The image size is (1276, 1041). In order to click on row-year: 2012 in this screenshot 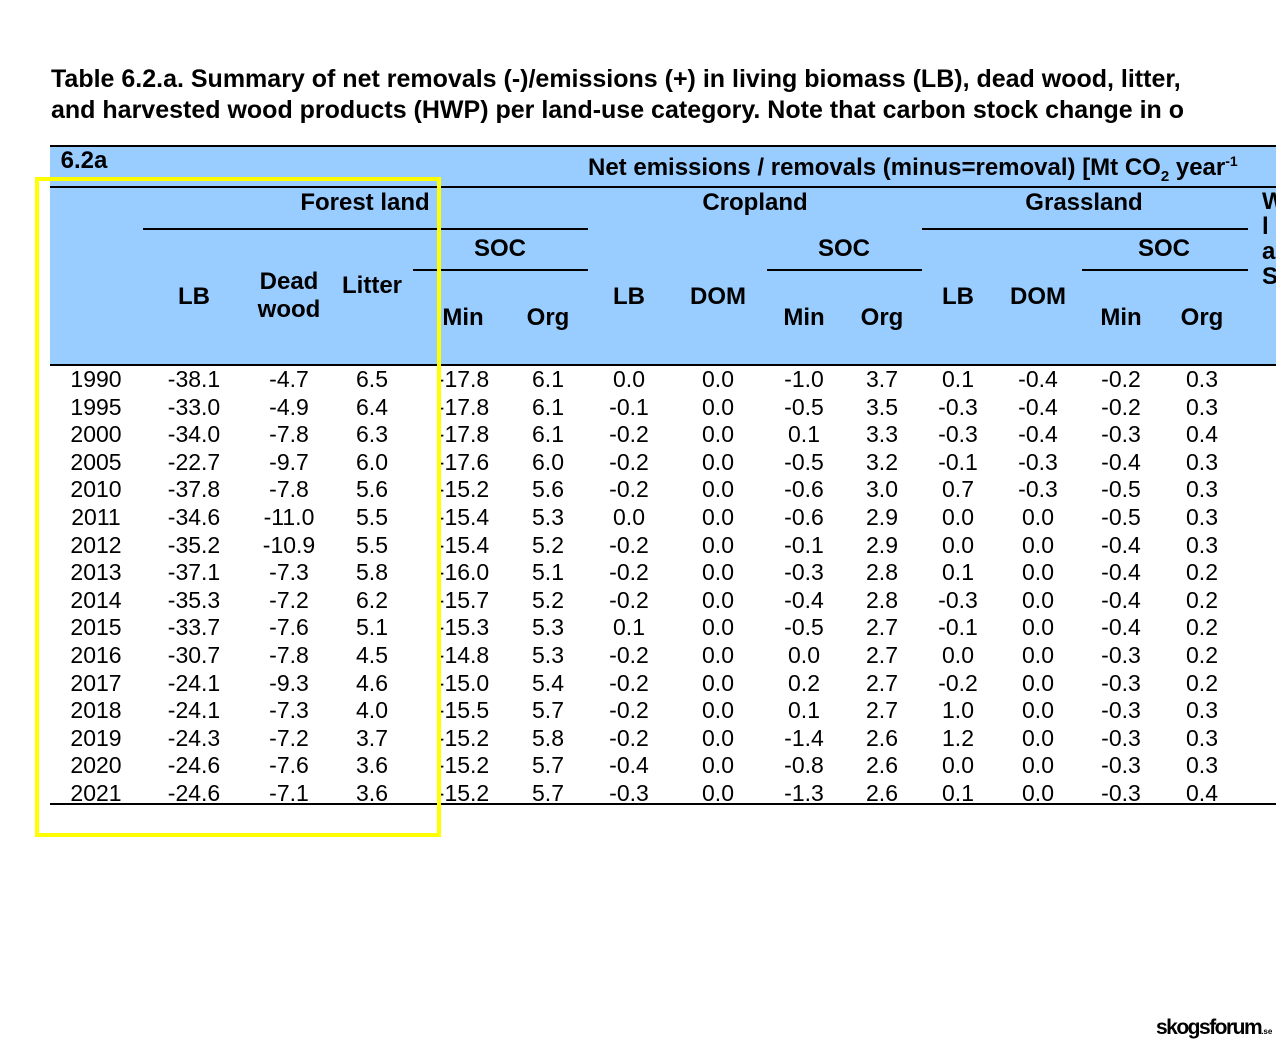, I will do `click(96, 544)`.